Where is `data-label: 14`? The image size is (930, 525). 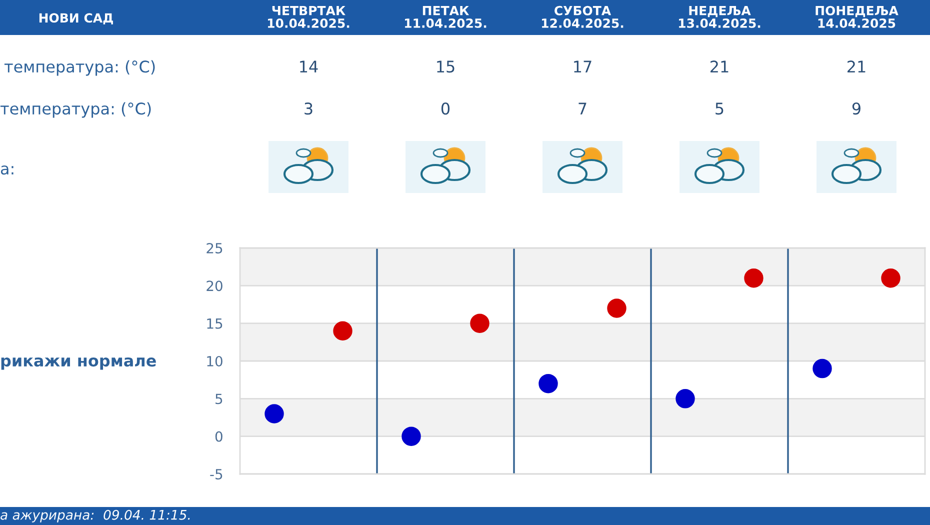
data-label: 14 is located at coordinates (309, 66).